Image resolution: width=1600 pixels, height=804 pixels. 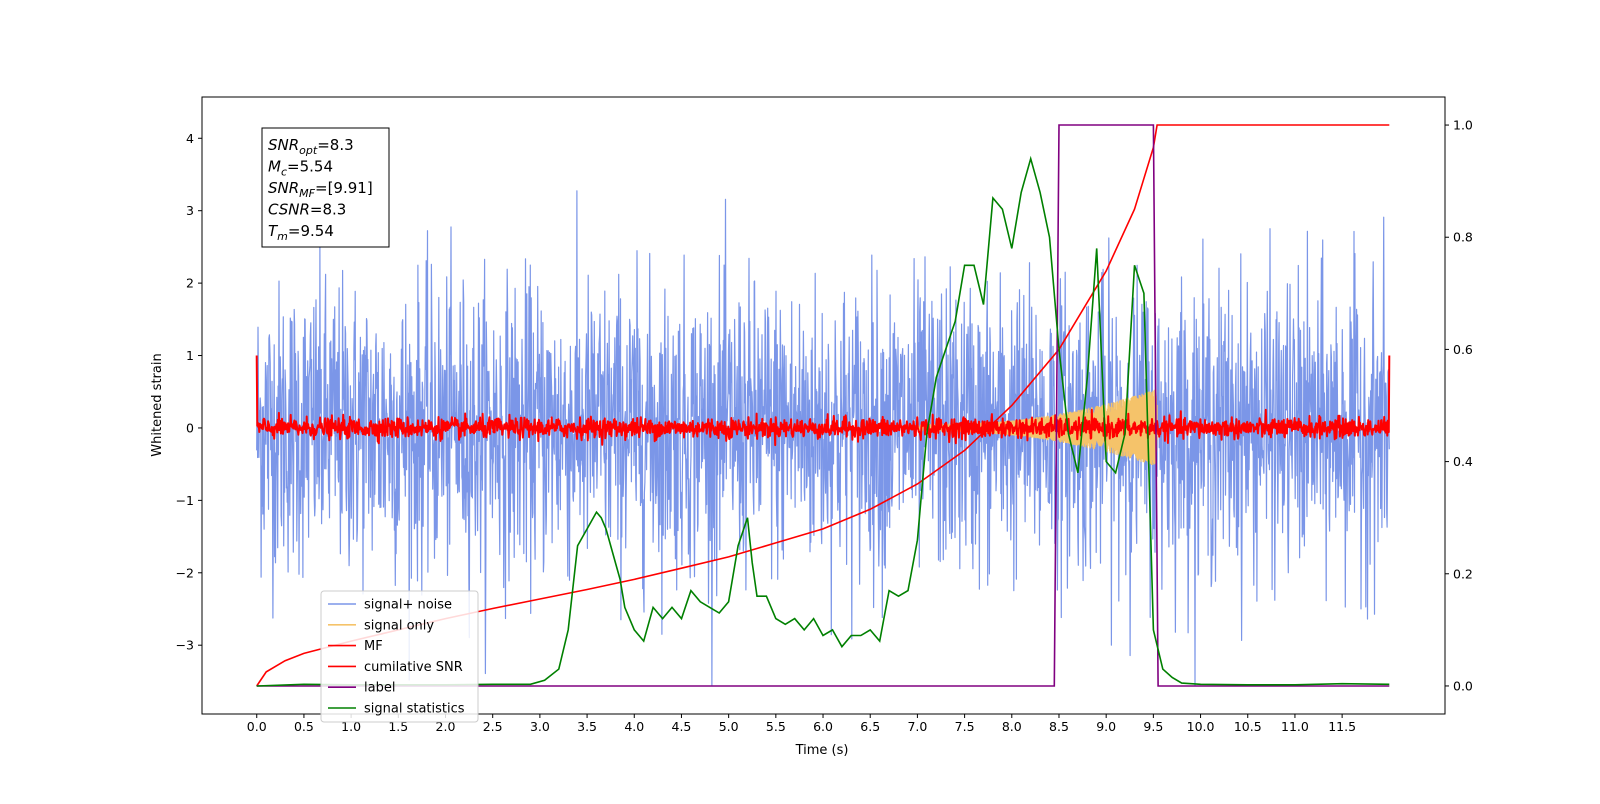 I want to click on info-box-line: SNRopt=8.3, so click(x=311, y=146).